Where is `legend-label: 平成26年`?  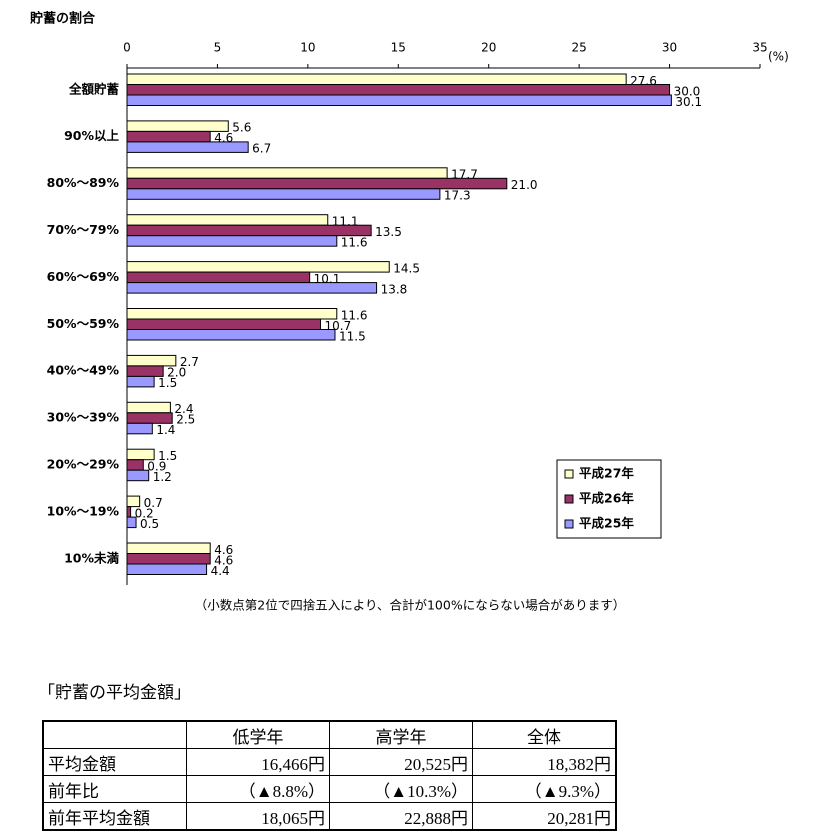 legend-label: 平成26年 is located at coordinates (606, 498).